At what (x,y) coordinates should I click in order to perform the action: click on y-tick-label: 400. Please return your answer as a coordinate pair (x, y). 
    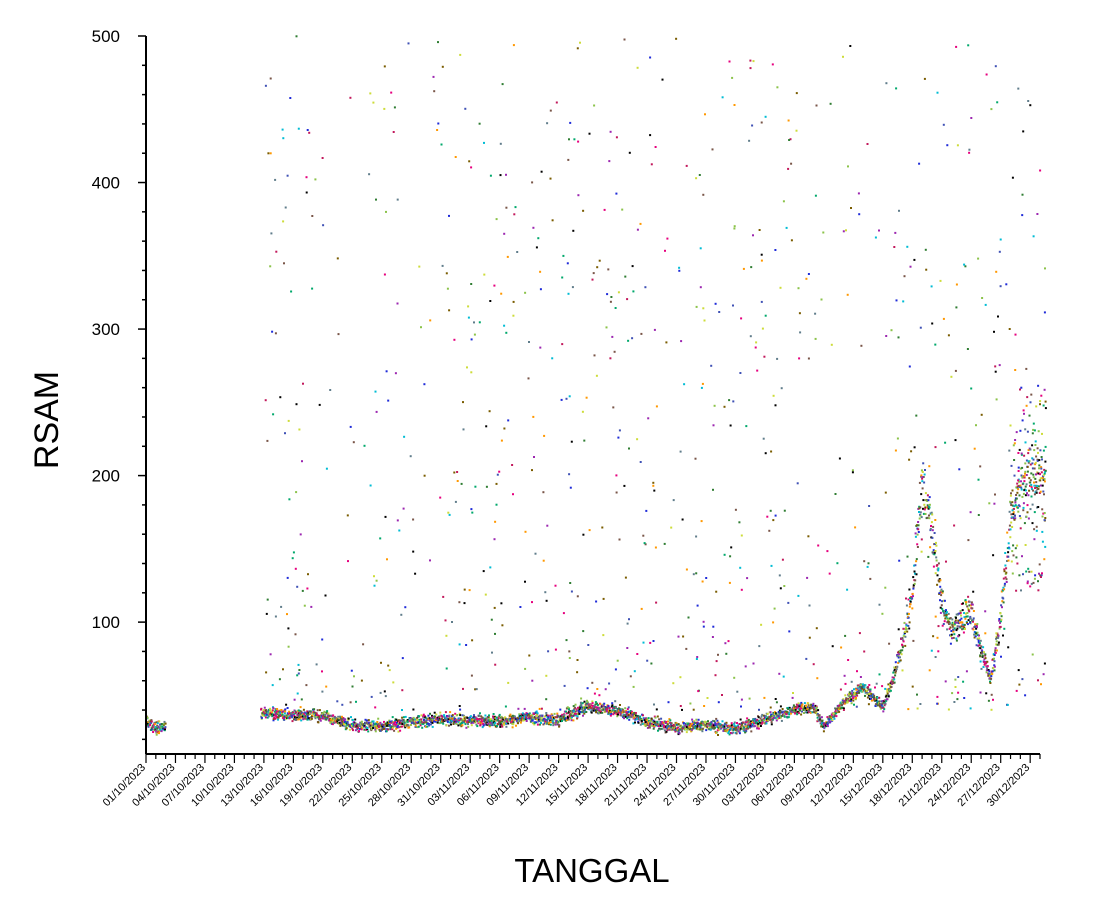
    Looking at the image, I should click on (106, 183).